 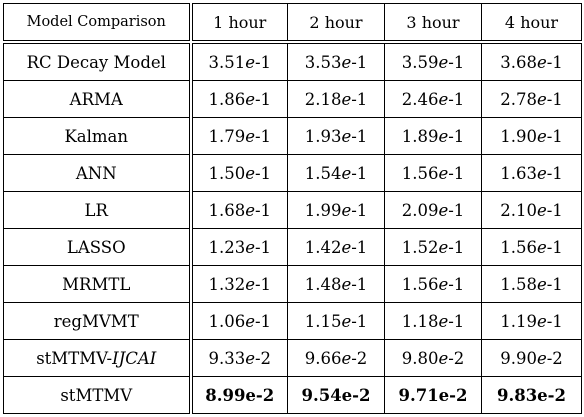 I want to click on value-mantissa: 9.90, so click(x=518, y=358).